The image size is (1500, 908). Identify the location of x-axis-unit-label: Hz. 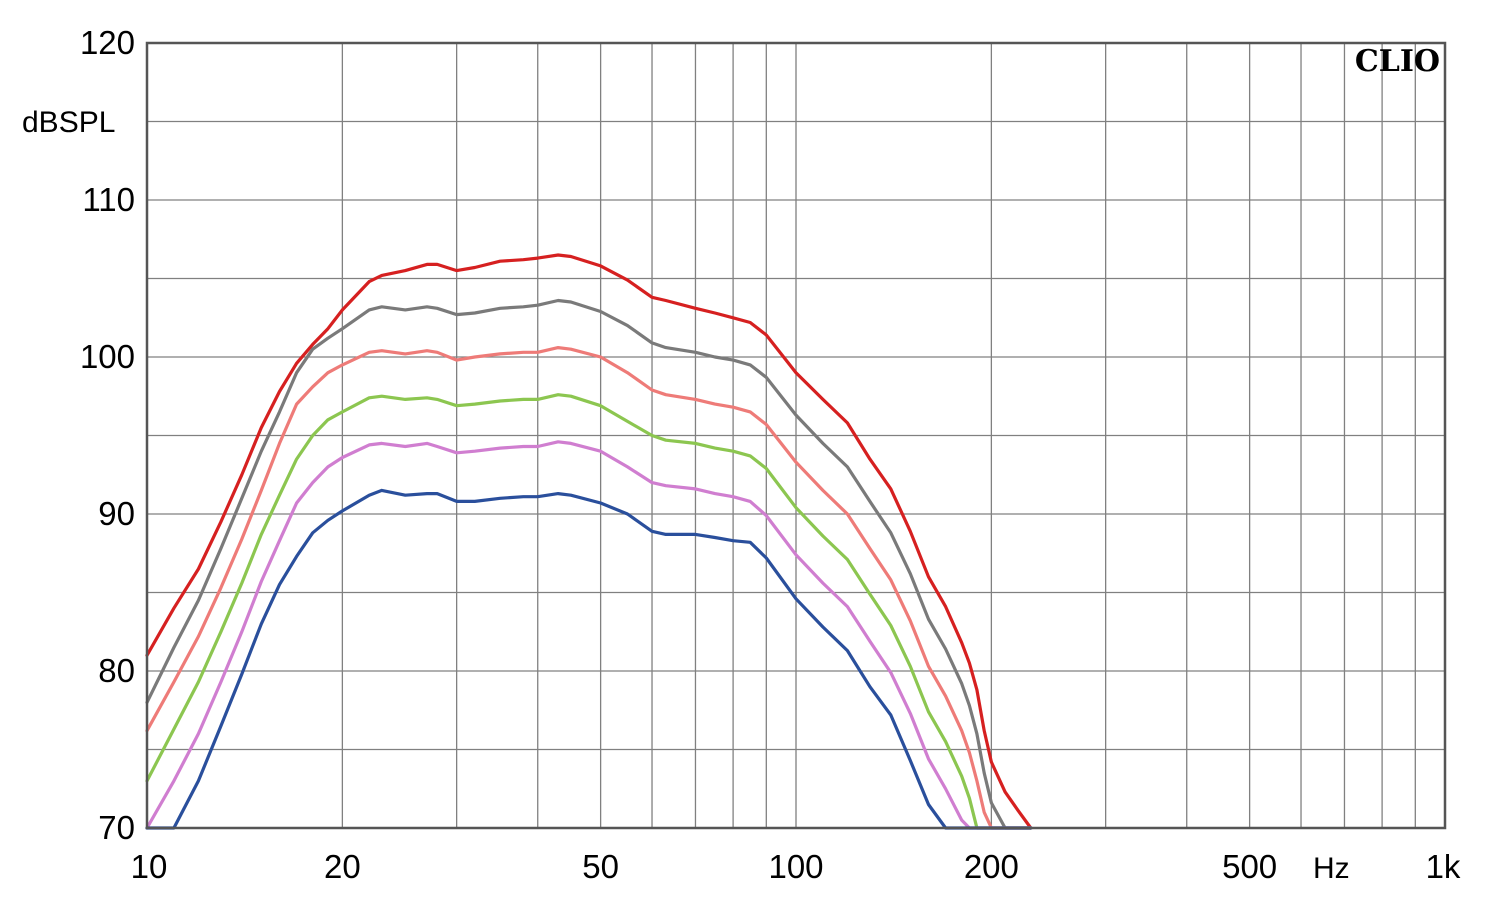
(1331, 868).